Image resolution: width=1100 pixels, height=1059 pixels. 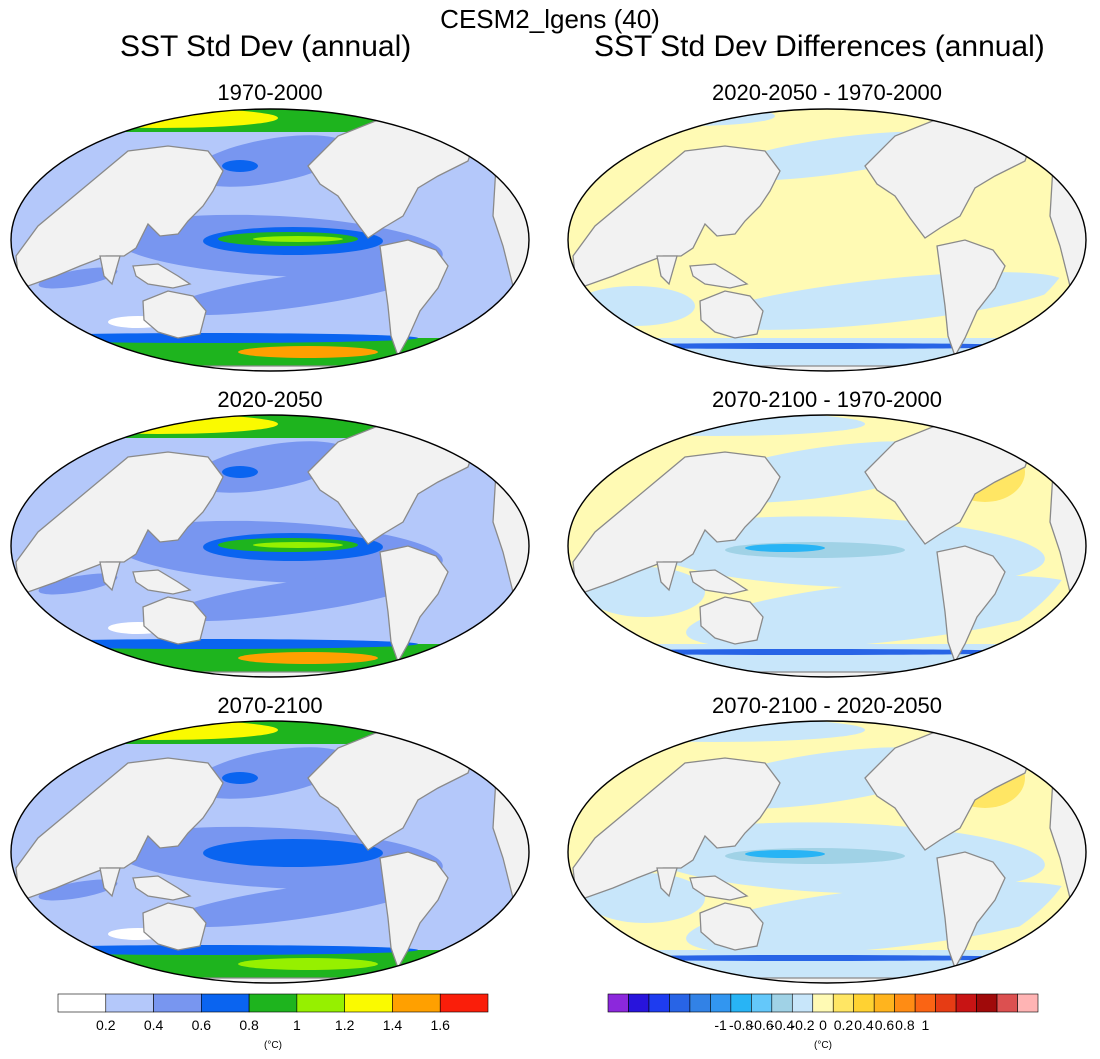 What do you see at coordinates (640, 430) in the screenshot?
I see `arctic-neg-strong` at bounding box center [640, 430].